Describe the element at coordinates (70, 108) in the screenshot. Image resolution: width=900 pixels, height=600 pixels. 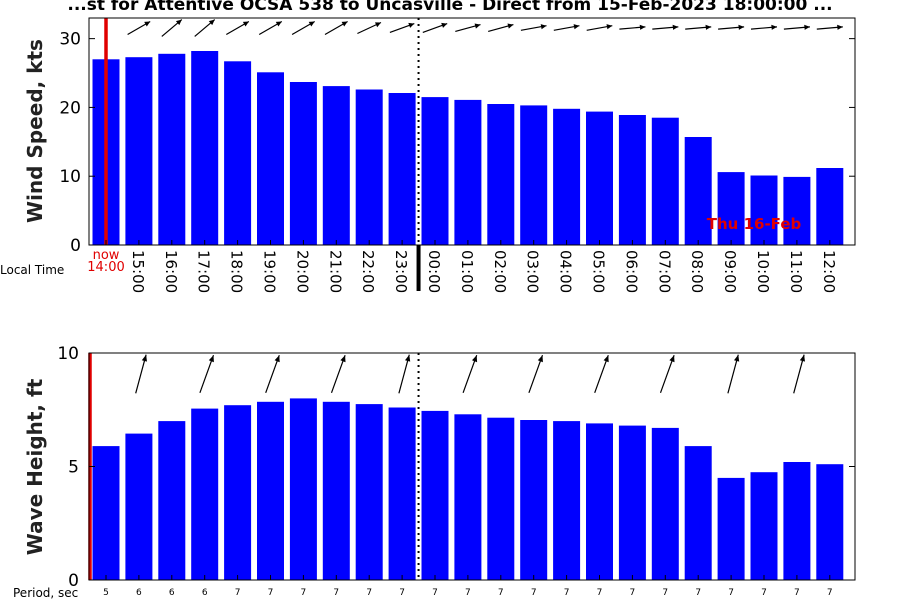
I see `y-tick-label: 20` at that location.